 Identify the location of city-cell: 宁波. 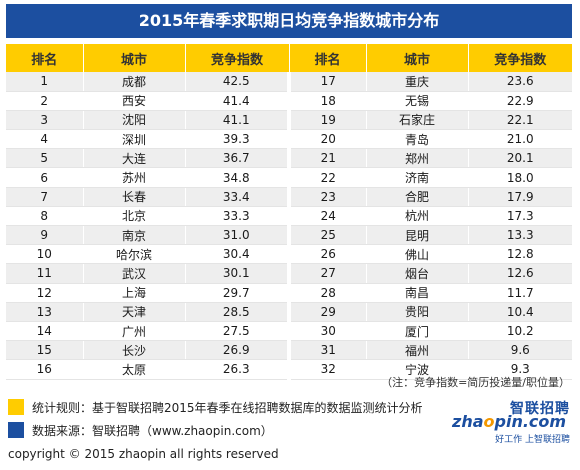
(417, 369).